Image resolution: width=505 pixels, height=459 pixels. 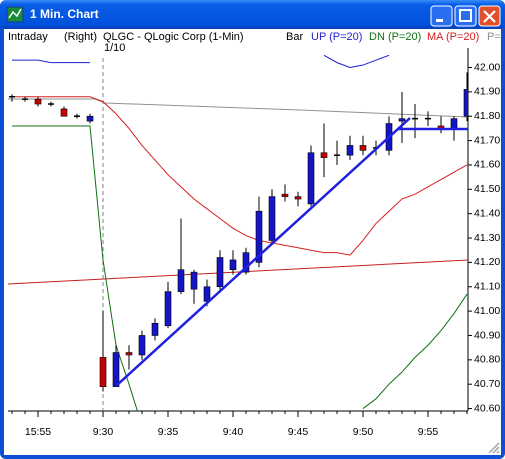 I want to click on y-tick-label: 40.70, so click(x=487, y=384).